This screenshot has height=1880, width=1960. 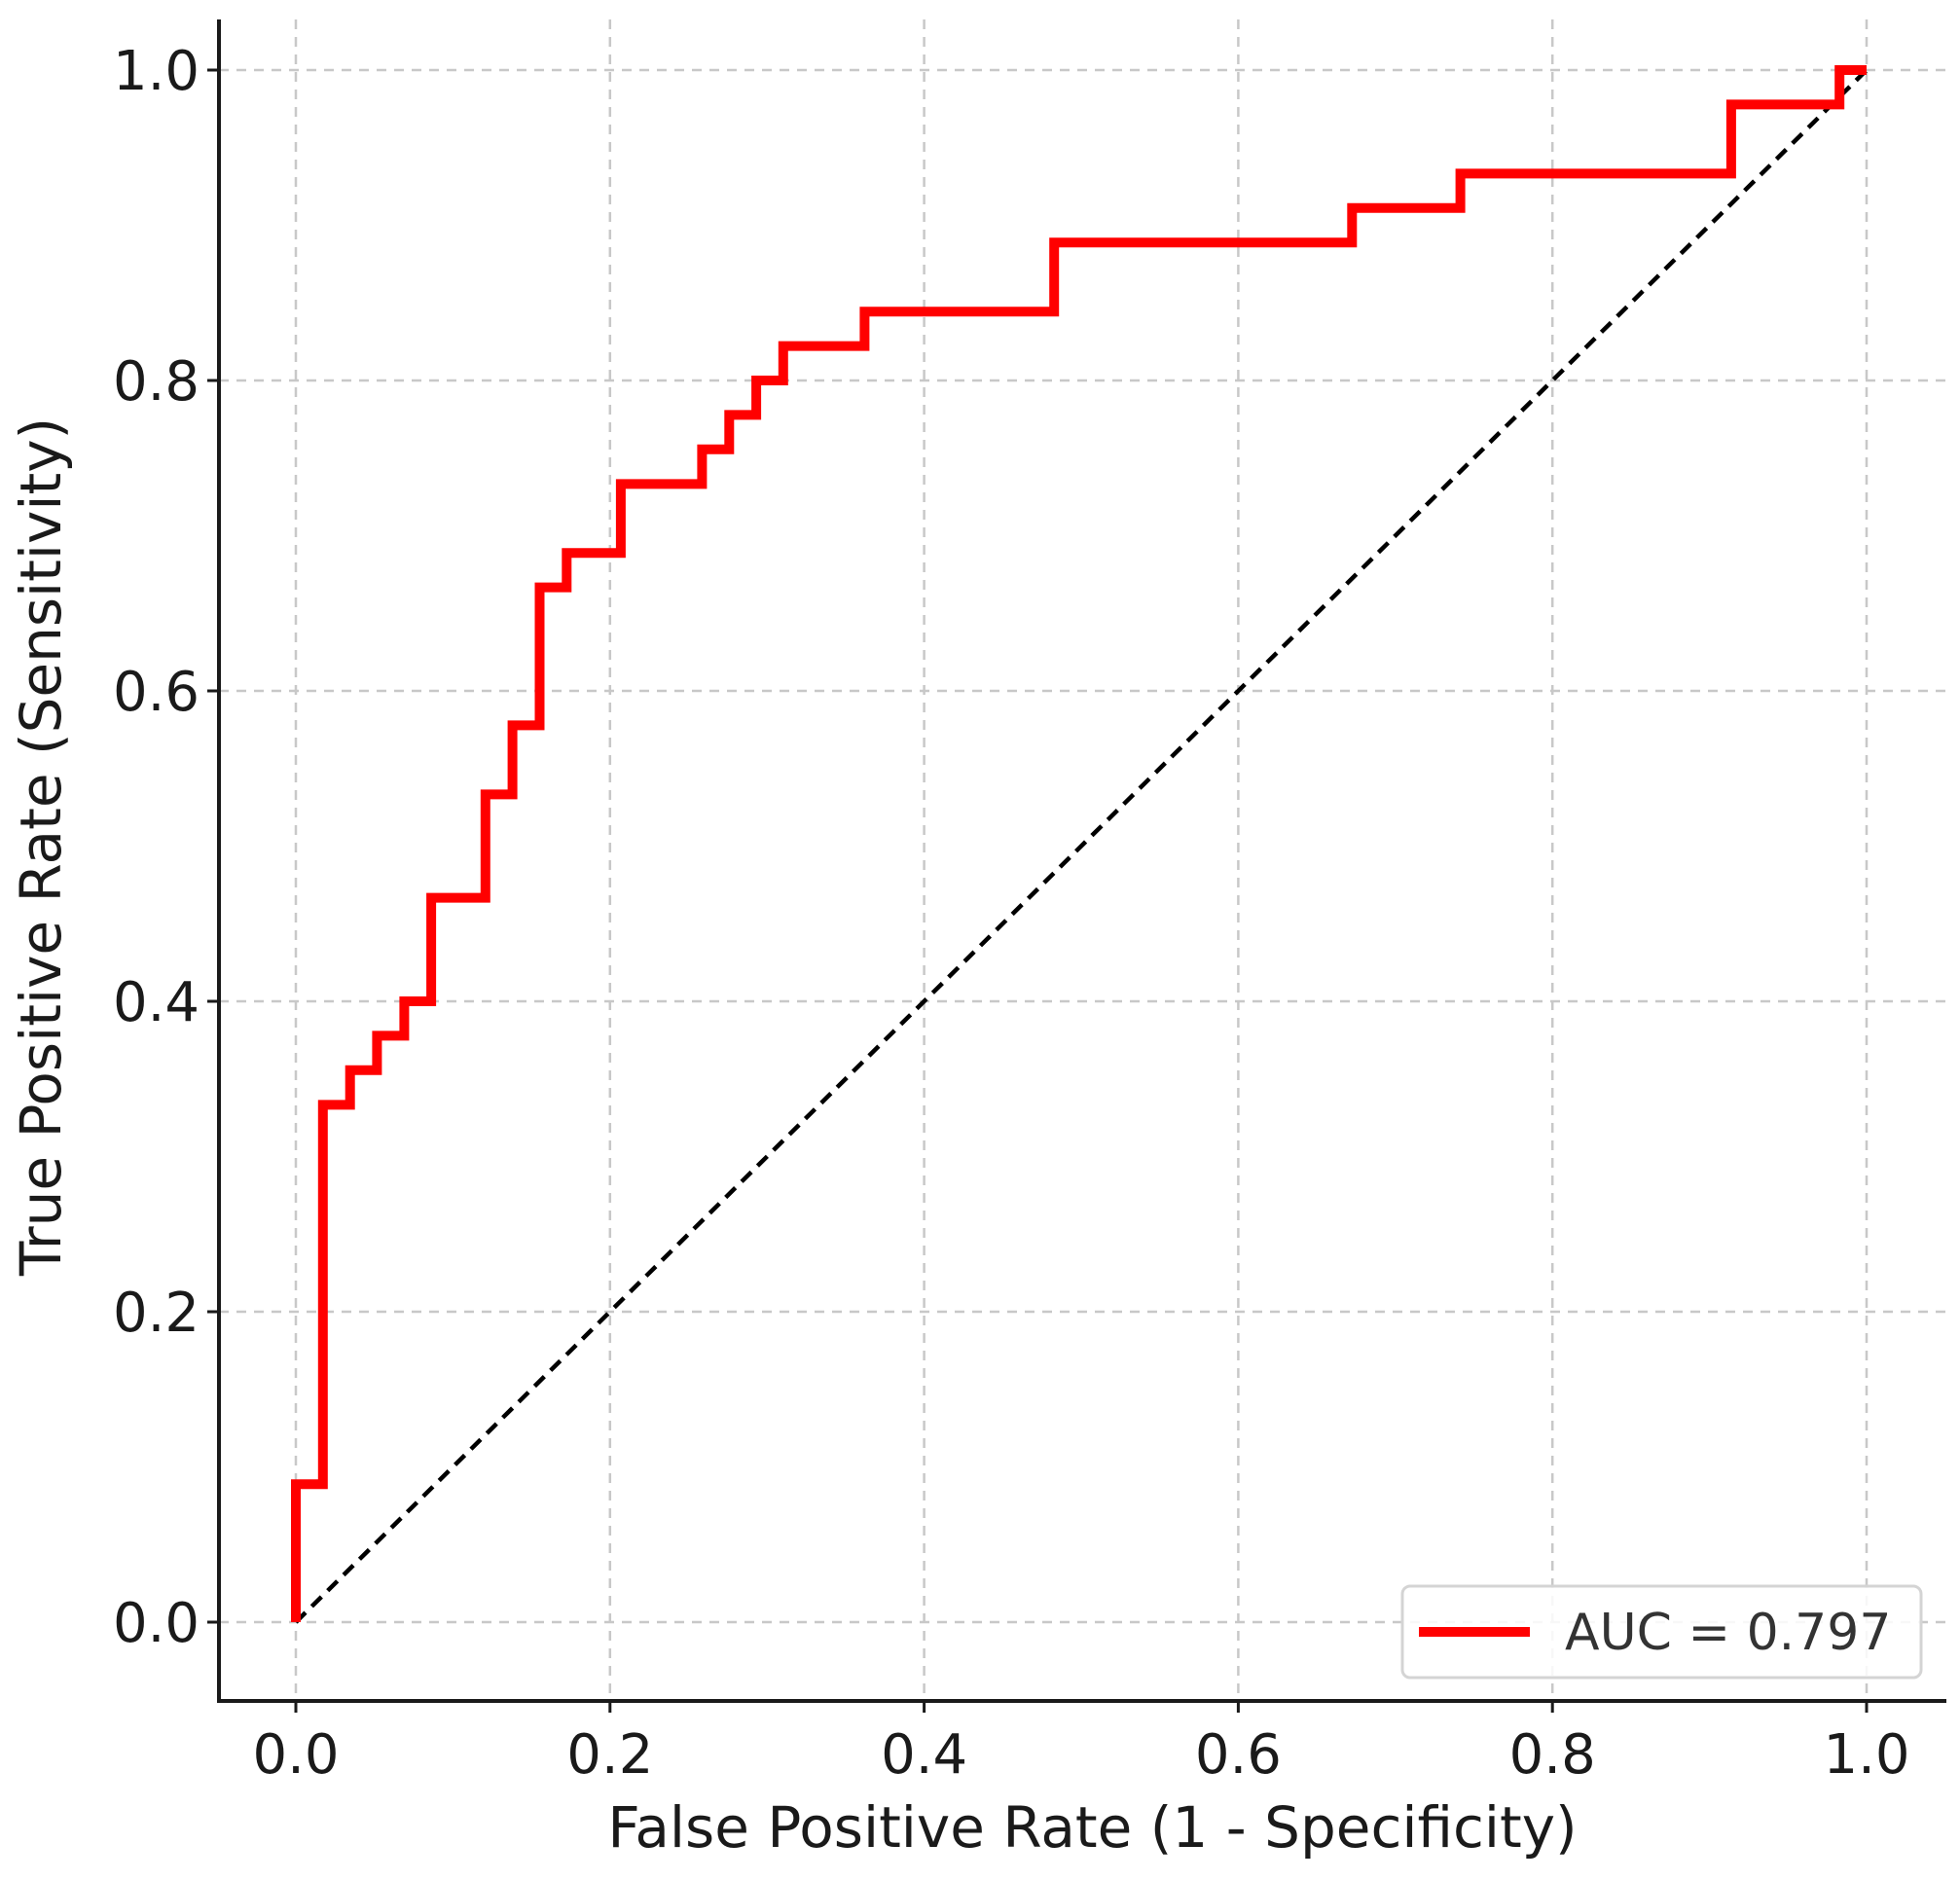 I want to click on x-axis-label: False Positive Rate (1 - Specificity), so click(x=1092, y=1828).